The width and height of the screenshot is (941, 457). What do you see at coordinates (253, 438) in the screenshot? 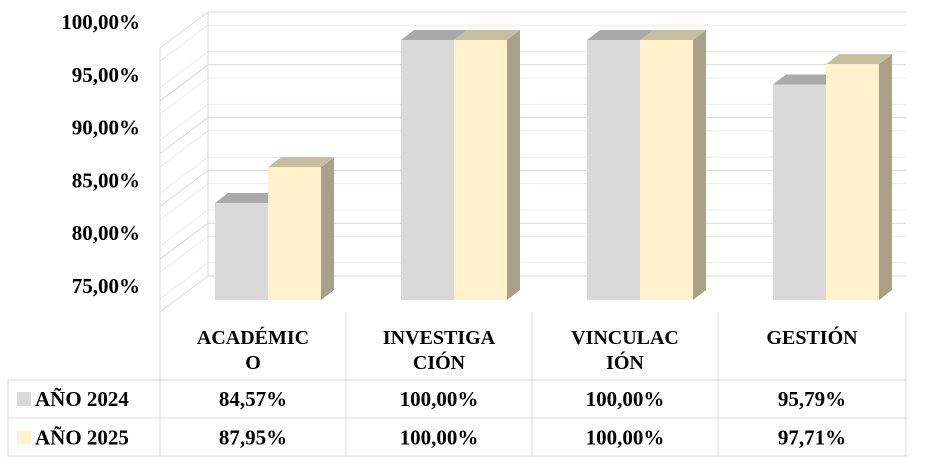
I see `data-label: 87,95%` at bounding box center [253, 438].